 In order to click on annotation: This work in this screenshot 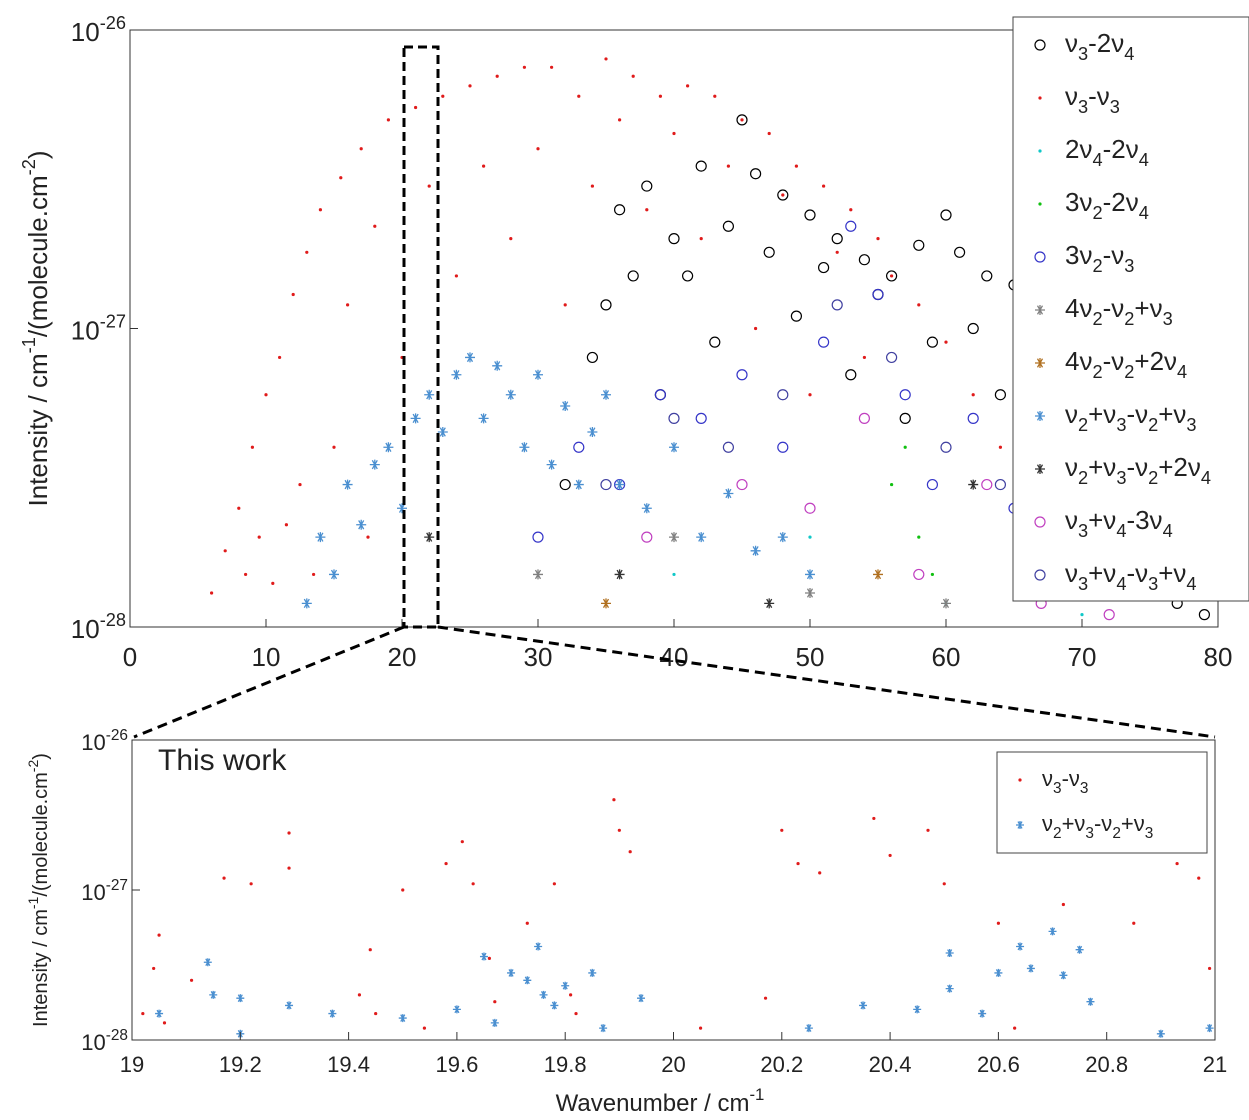, I will do `click(222, 760)`.